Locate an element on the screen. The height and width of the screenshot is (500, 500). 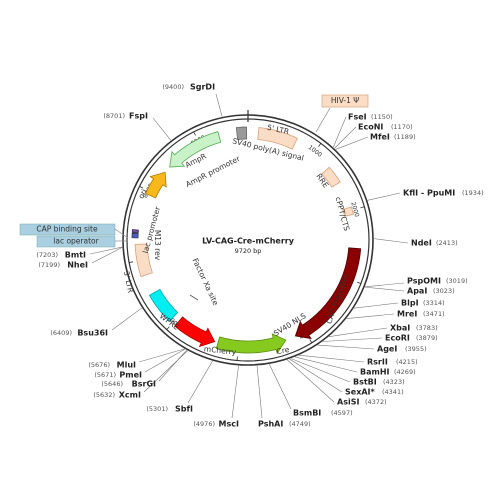
enzyme-position: (4976) is located at coordinates (204, 424).